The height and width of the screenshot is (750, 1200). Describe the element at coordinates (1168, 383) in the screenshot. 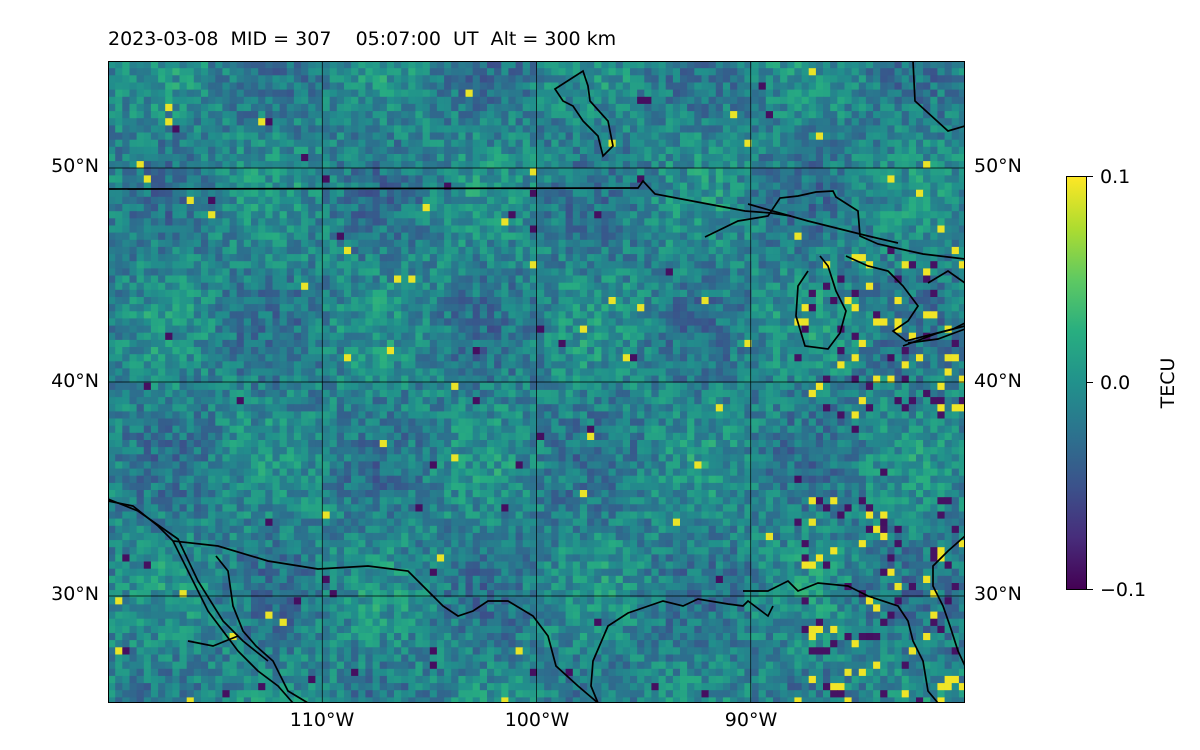

I see `colorbar-label: TECU` at that location.